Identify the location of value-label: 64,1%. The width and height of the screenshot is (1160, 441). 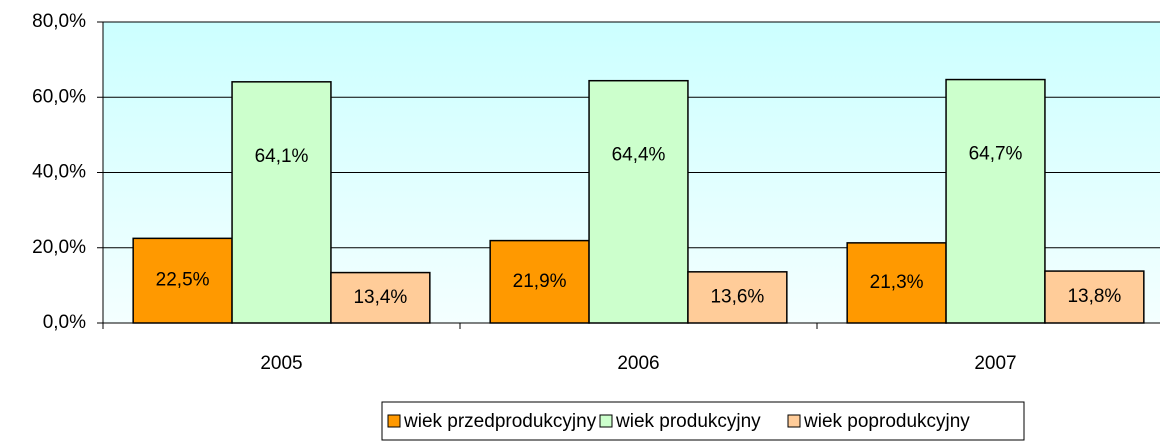
(282, 156).